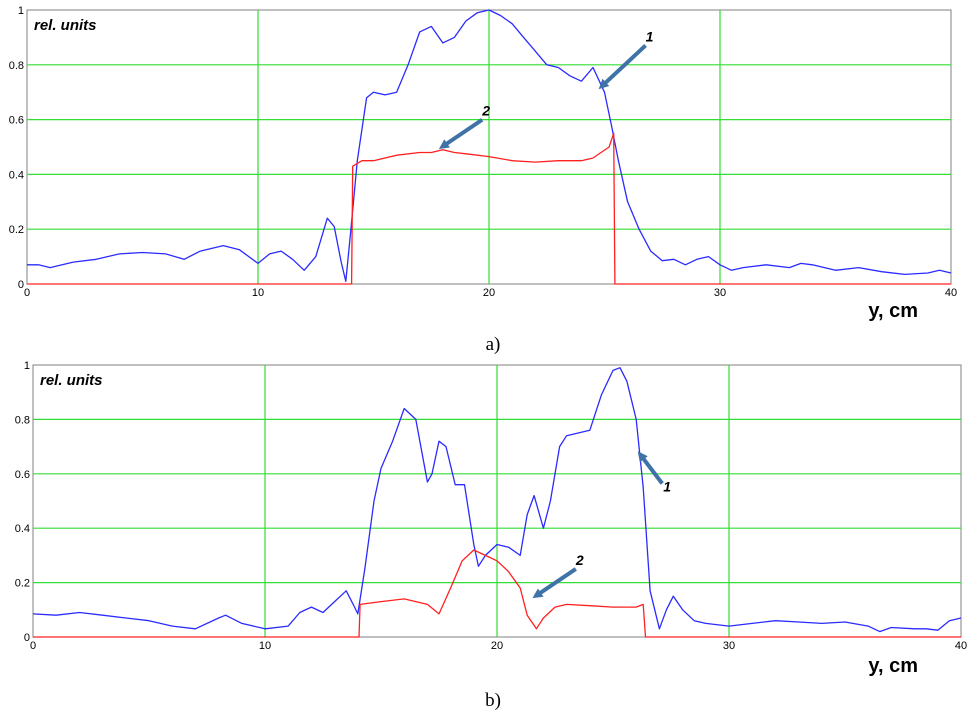  Describe the element at coordinates (493, 700) in the screenshot. I see `panel-caption: b)` at that location.